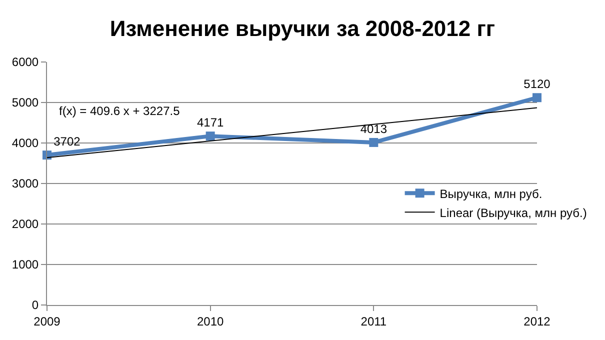 The width and height of the screenshot is (605, 340). Describe the element at coordinates (374, 129) in the screenshot. I see `data-label: 4013` at that location.